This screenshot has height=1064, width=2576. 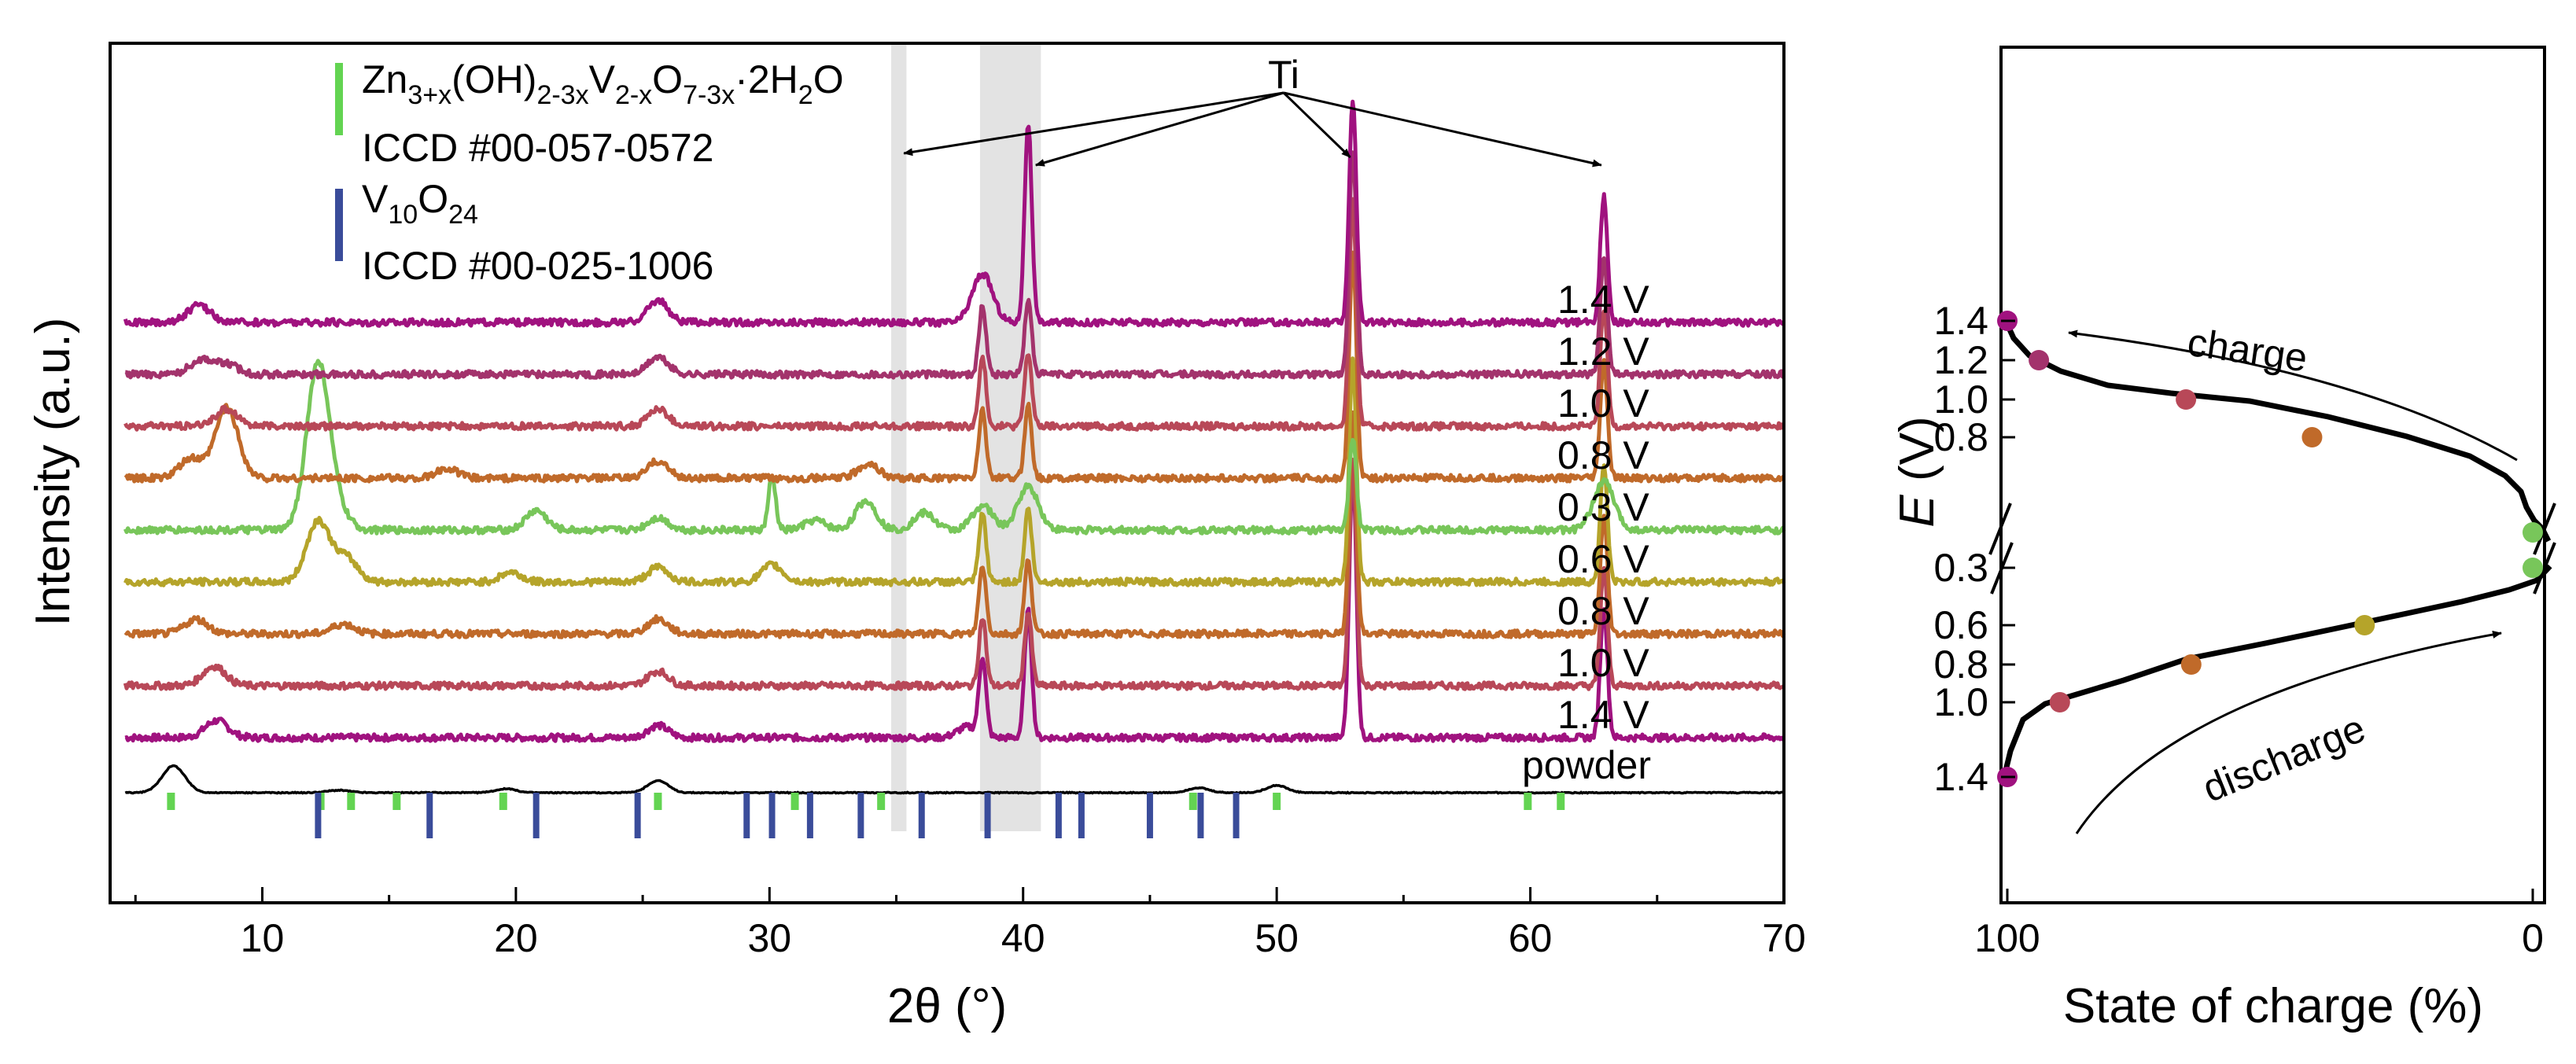 I want to click on x-tick-label: 50, so click(x=1277, y=938).